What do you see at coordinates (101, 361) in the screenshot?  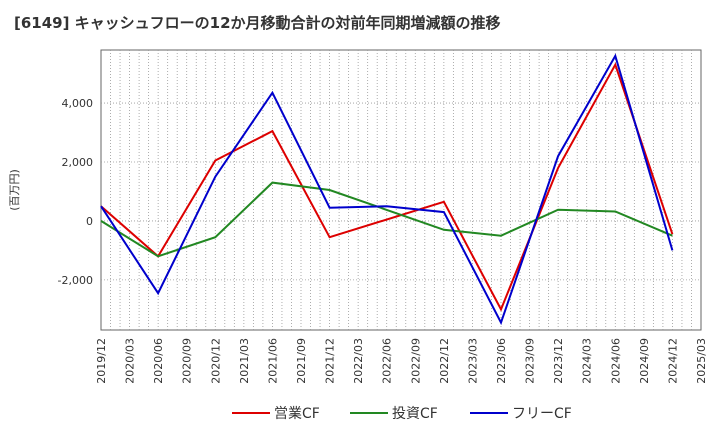 I see `x-tick-label: 2019/12` at bounding box center [101, 361].